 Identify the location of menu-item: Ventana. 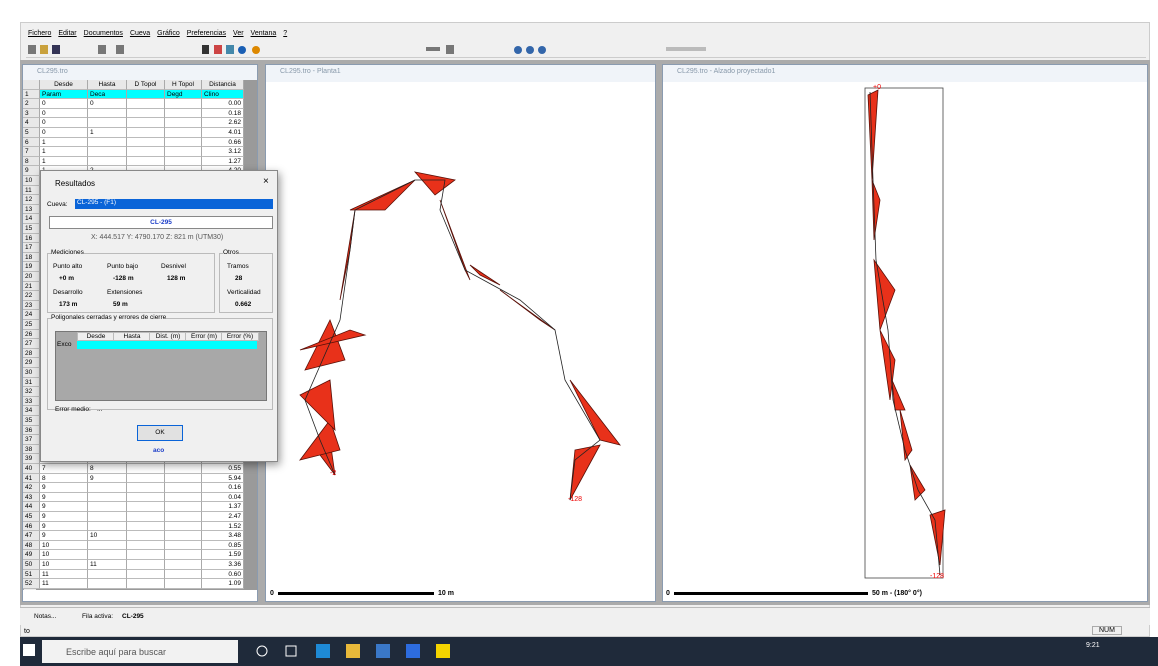
(263, 33).